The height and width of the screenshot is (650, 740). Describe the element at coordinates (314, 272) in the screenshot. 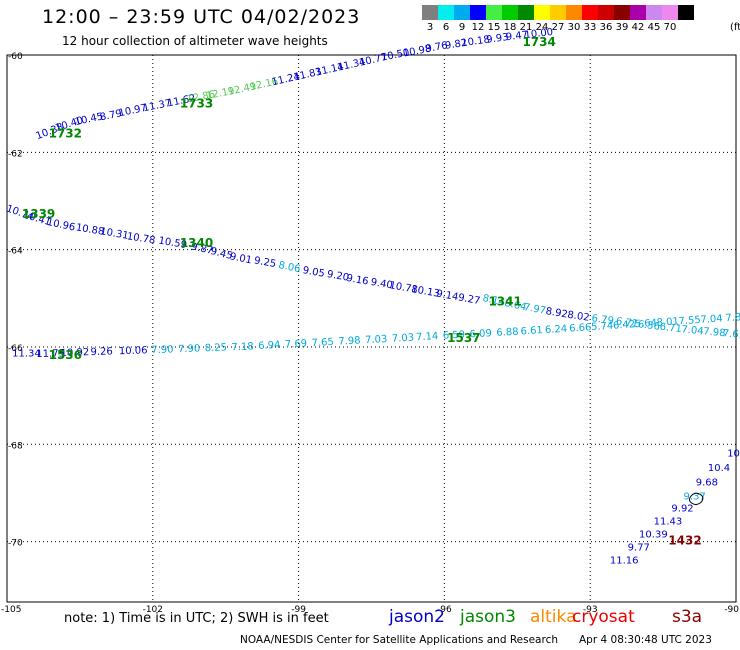

I see `swh-value: 9.05` at that location.